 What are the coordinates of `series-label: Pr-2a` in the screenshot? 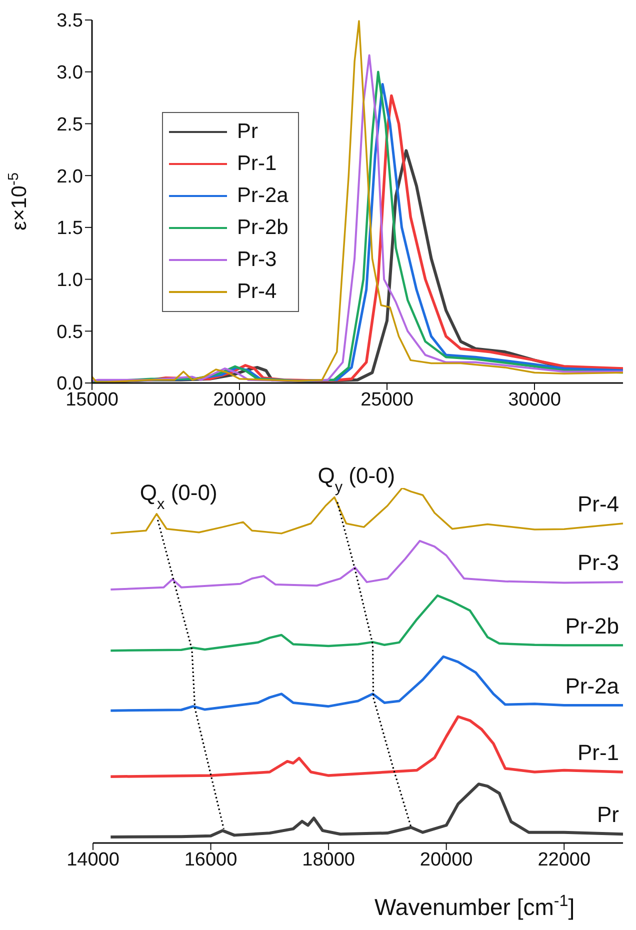 It's located at (592, 685).